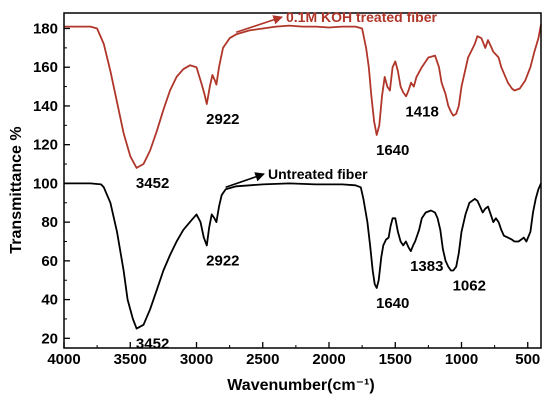  I want to click on x-tick-label: 1000, so click(461, 359).